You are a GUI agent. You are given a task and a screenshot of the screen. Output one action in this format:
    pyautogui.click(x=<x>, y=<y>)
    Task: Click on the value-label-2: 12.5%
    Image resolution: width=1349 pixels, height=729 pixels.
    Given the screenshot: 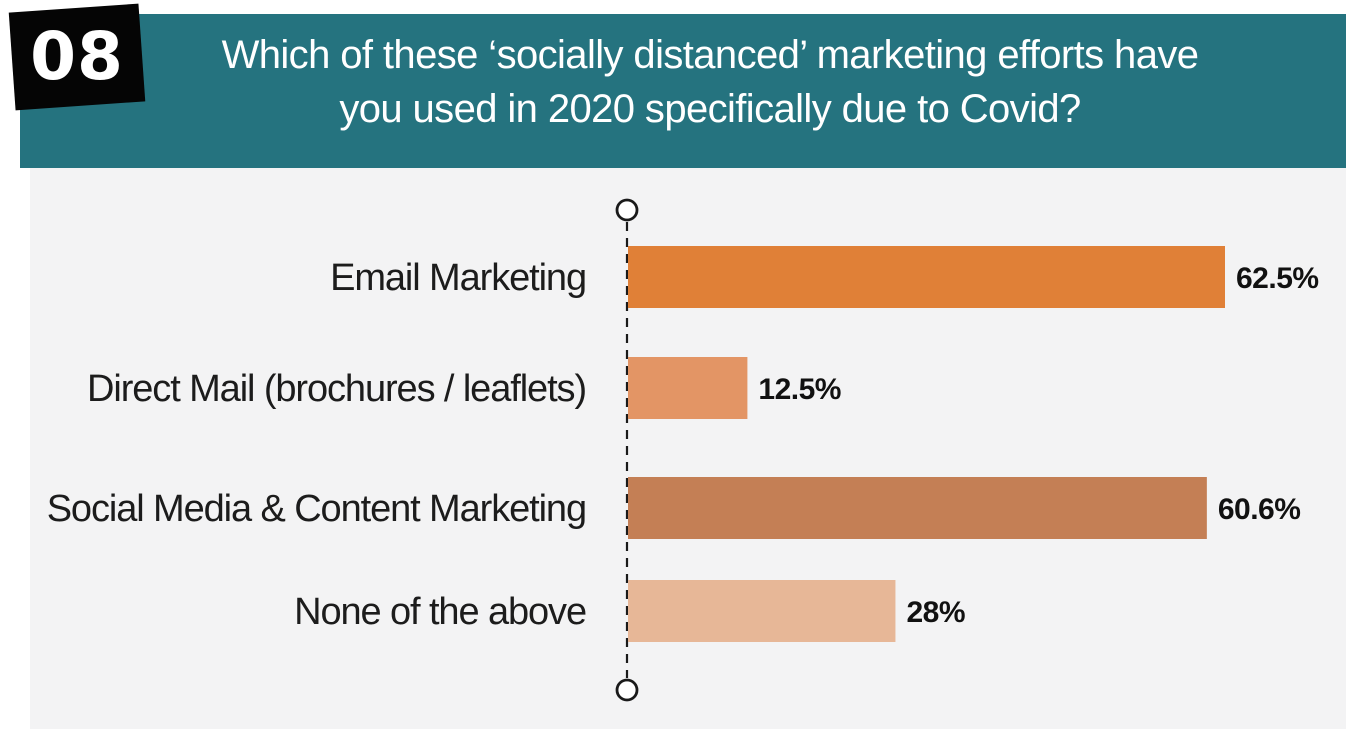 What is the action you would take?
    pyautogui.click(x=799, y=389)
    